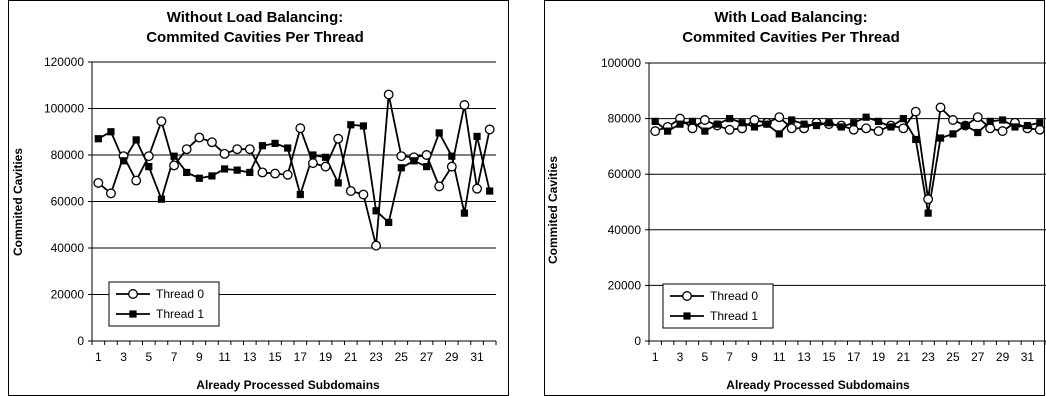 This screenshot has height=396, width=1046. What do you see at coordinates (427, 357) in the screenshot?
I see `x-tick-label: 27` at bounding box center [427, 357].